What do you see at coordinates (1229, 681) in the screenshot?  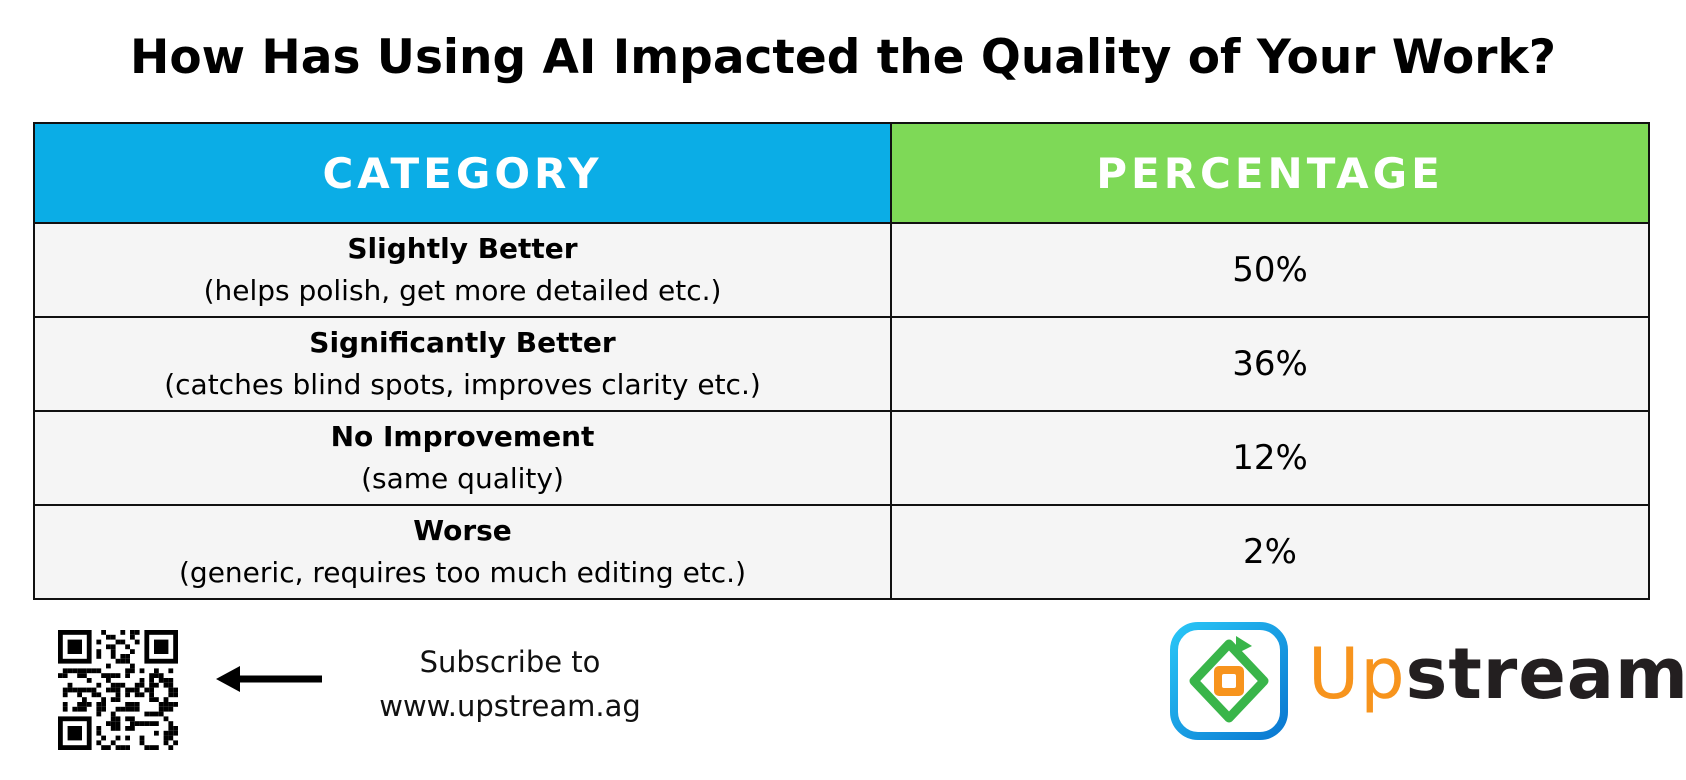 I see `logo-icon` at bounding box center [1229, 681].